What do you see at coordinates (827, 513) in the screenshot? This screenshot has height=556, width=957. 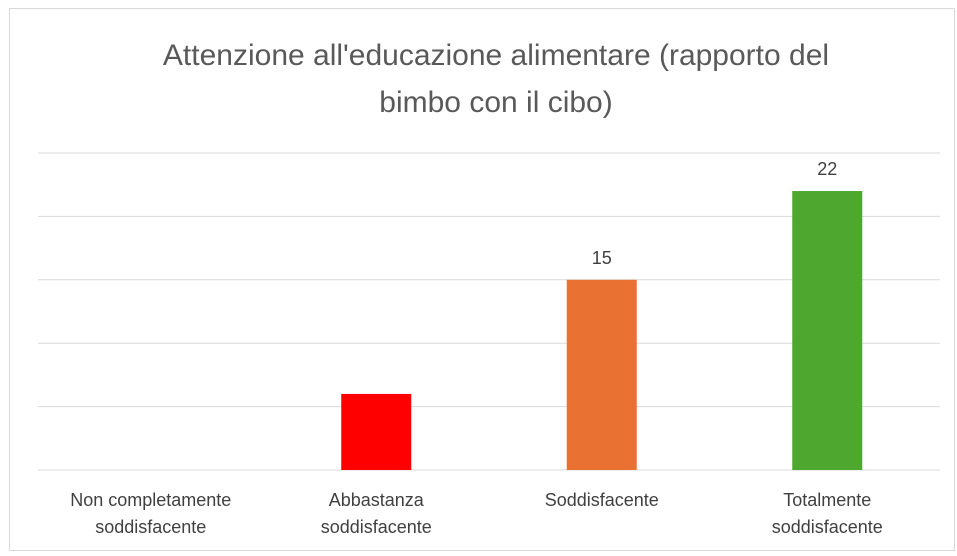 I see `x-tick-label: Totalmente soddisfacente` at bounding box center [827, 513].